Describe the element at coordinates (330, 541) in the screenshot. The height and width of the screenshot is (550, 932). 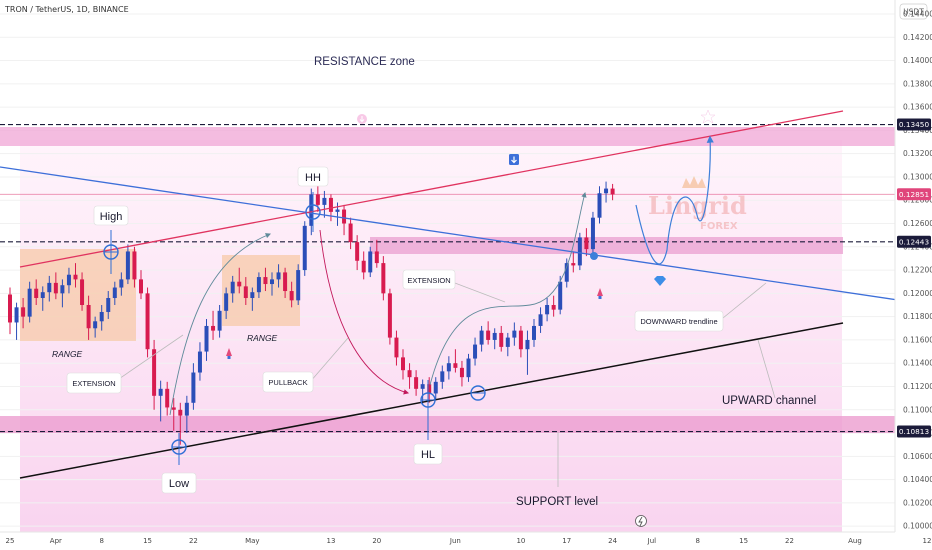
I see `x-tick-label: 13` at that location.